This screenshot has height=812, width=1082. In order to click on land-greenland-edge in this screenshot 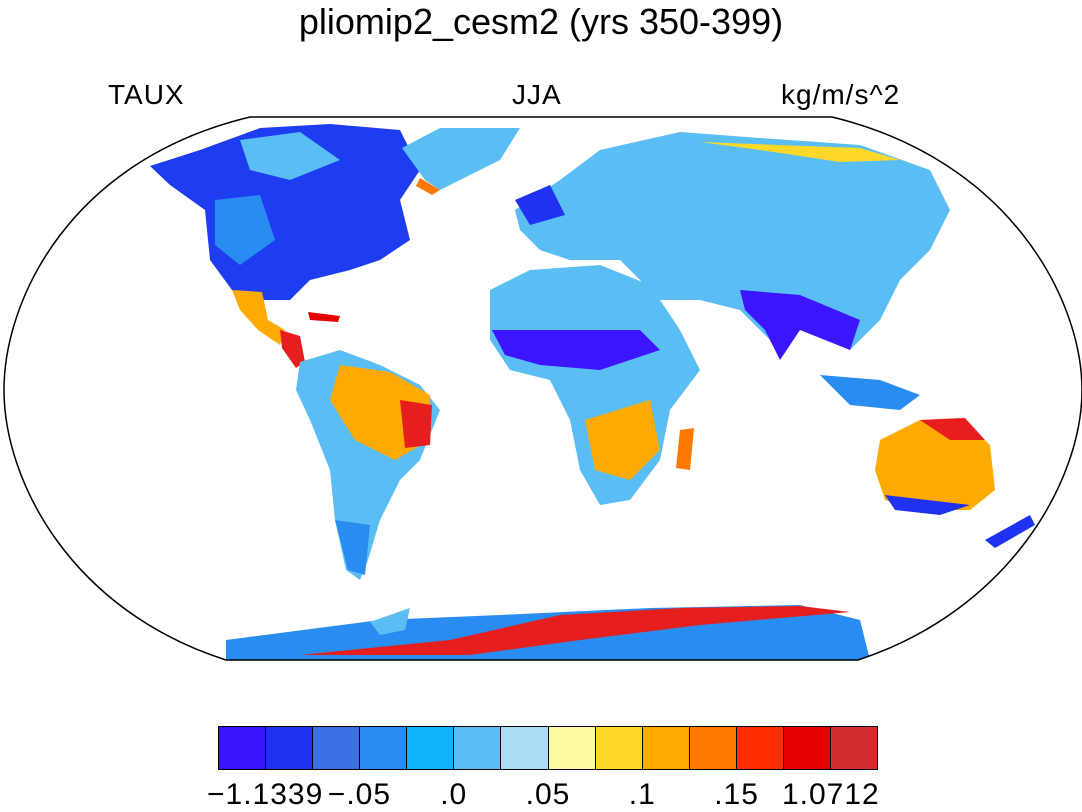, I will do `click(428, 186)`.